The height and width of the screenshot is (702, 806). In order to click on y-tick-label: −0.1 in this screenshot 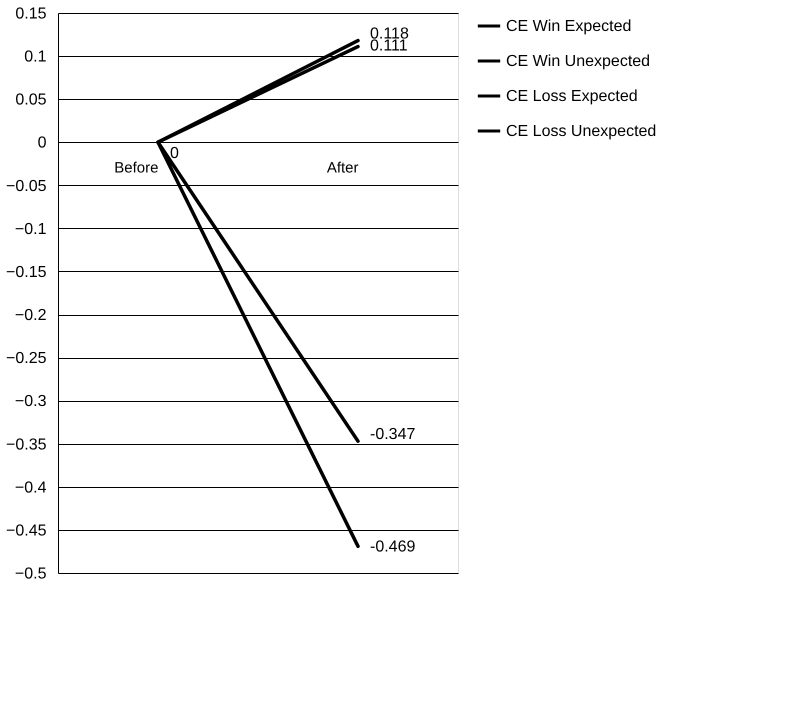, I will do `click(30, 229)`.